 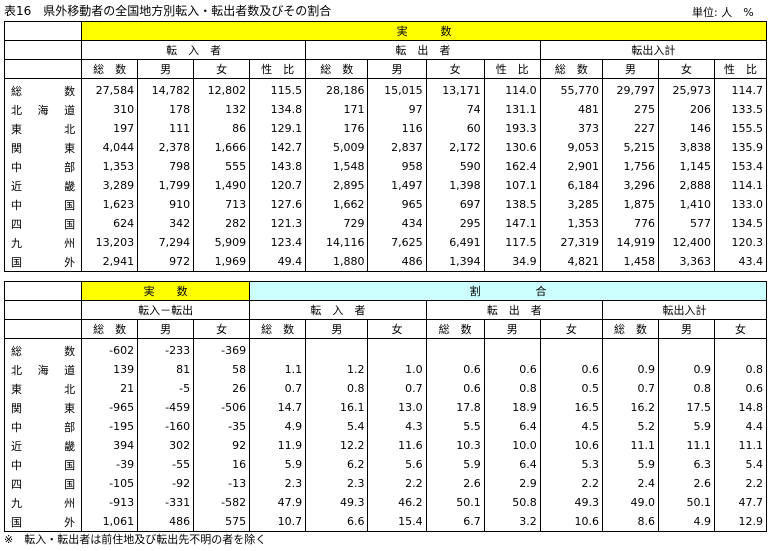 What do you see at coordinates (222, 223) in the screenshot?
I see `table-cell: 282` at bounding box center [222, 223].